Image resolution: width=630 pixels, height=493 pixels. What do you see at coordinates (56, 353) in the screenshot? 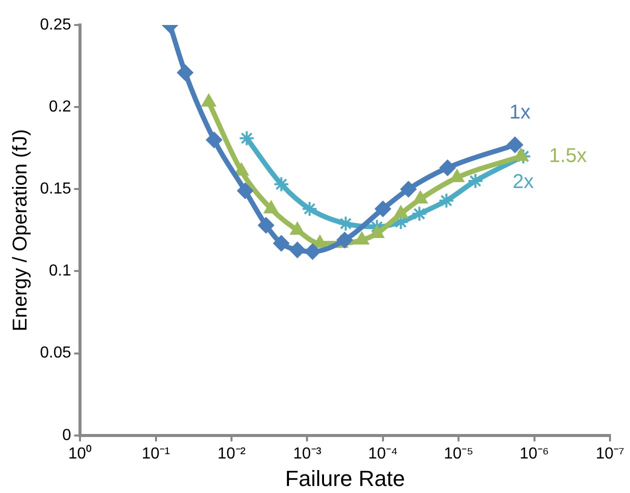
I see `y-tick-label: 0.05` at bounding box center [56, 353].